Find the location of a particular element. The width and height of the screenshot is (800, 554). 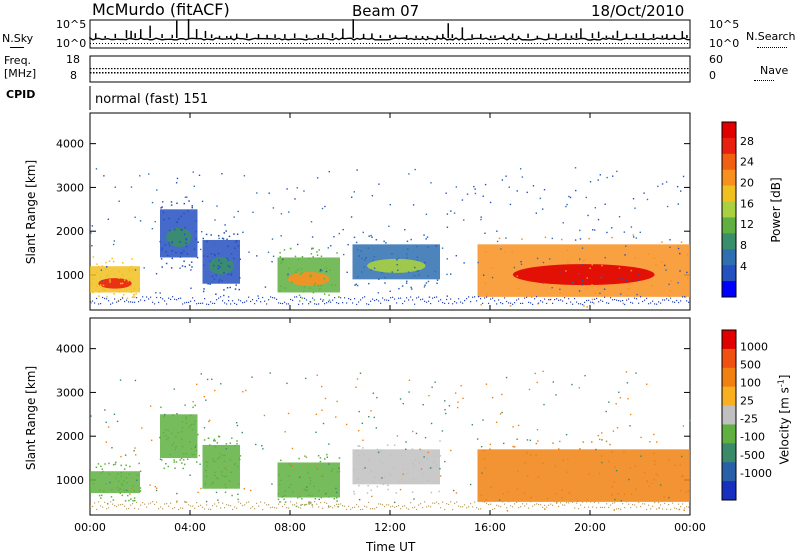

velocity-colorbar-swatch is located at coordinates (729, 472).